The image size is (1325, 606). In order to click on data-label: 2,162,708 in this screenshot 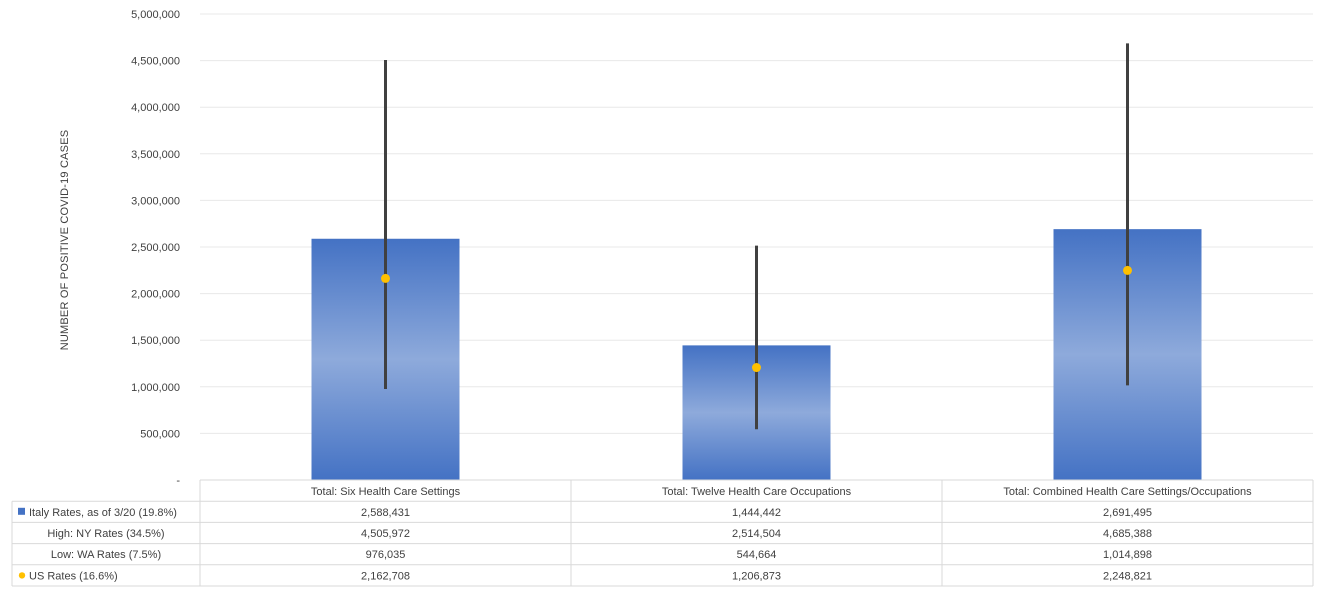, I will do `click(385, 576)`.